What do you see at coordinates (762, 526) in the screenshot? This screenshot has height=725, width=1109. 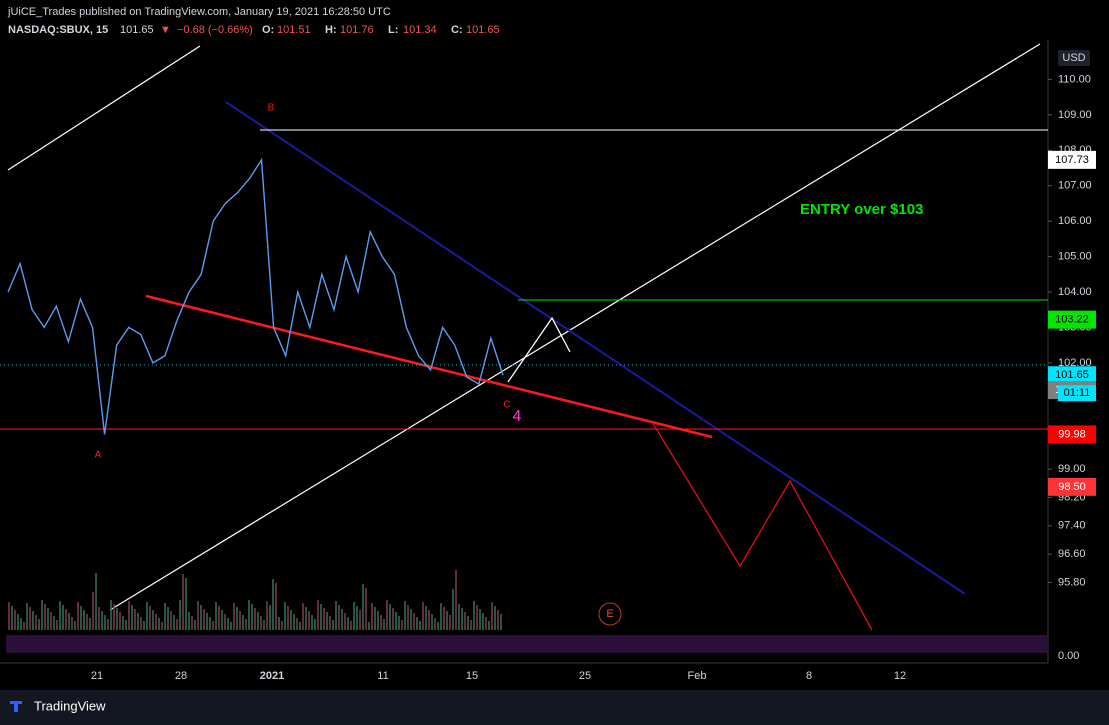 I see `projection` at bounding box center [762, 526].